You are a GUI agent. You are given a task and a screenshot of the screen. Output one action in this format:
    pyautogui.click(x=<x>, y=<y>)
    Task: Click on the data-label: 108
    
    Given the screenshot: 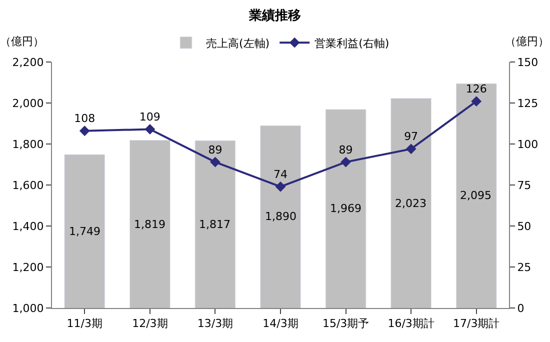 What is the action you would take?
    pyautogui.click(x=85, y=119)
    